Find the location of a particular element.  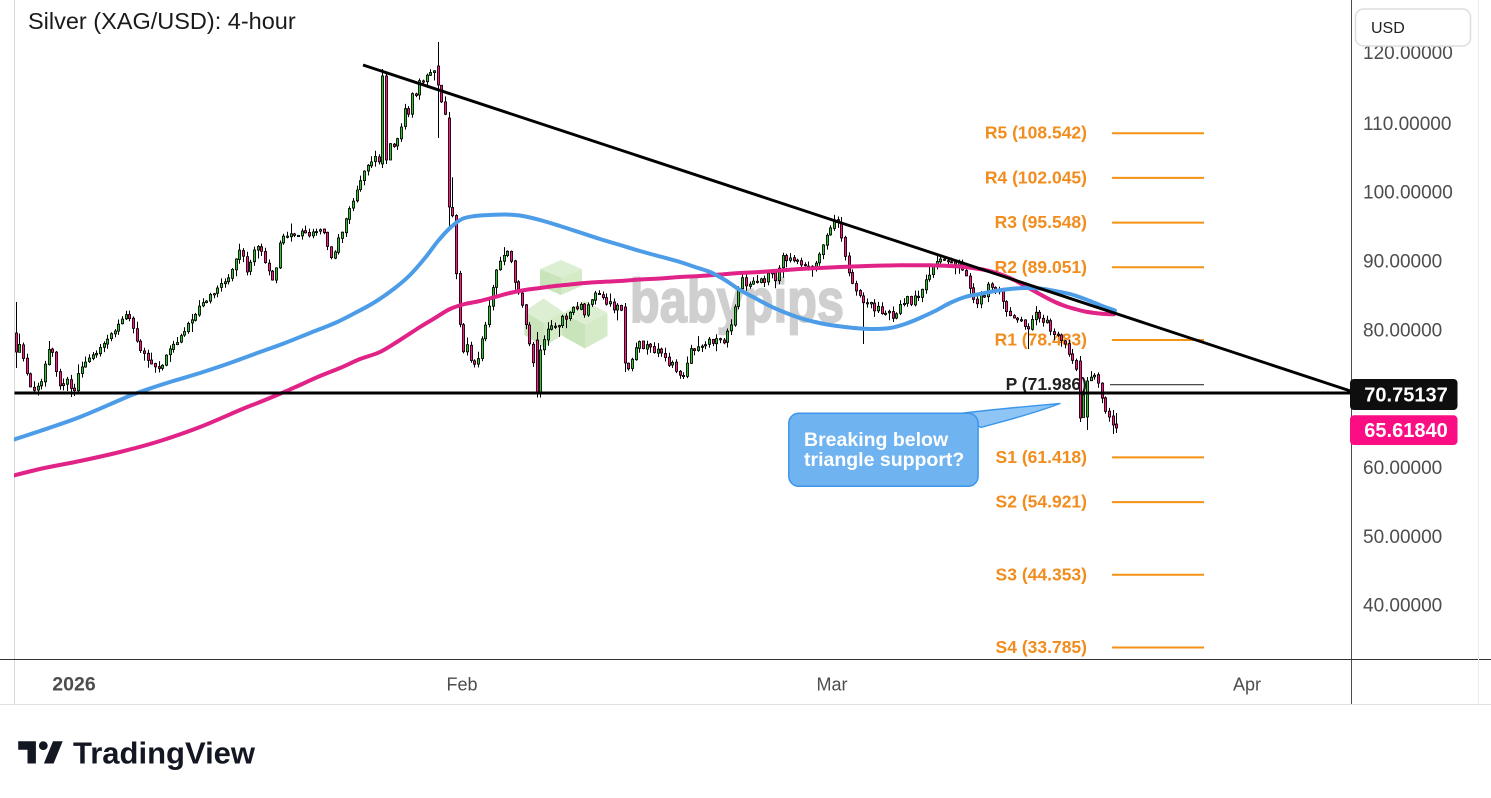

svg-text: 50.00000 is located at coordinates (1402, 537).